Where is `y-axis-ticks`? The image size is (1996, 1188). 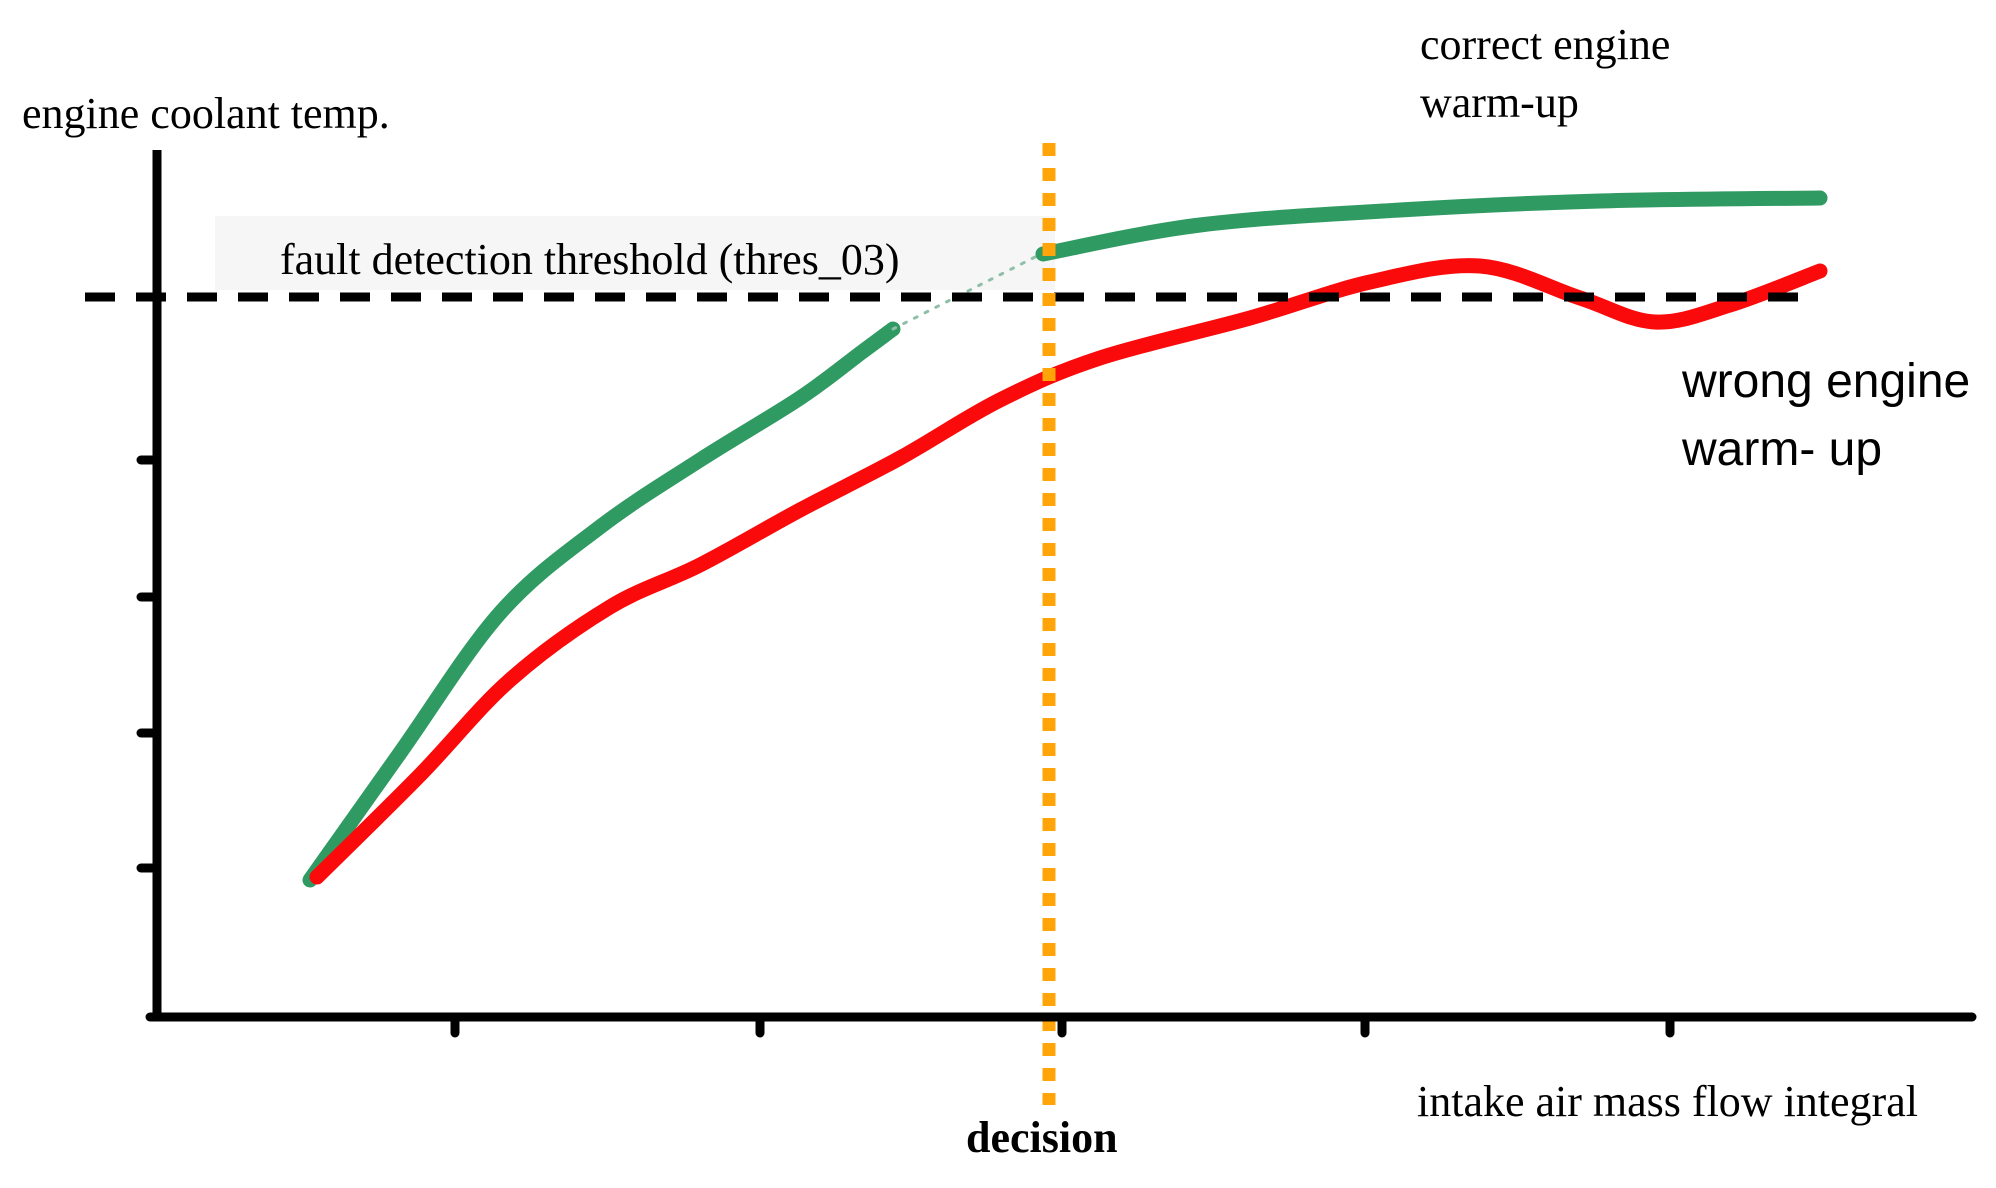 y-axis-ticks is located at coordinates (147, 664).